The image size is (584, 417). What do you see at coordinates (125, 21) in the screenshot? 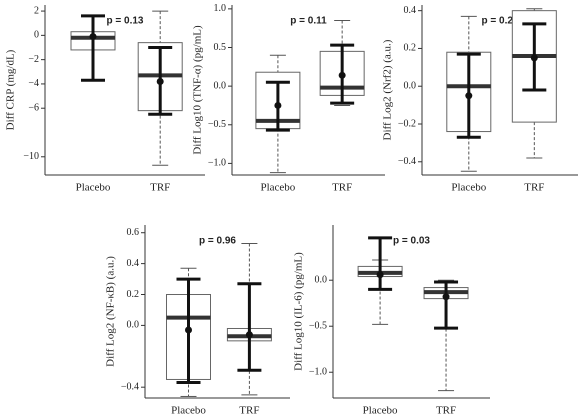
I see `annotation: p = 0.13` at bounding box center [125, 21].